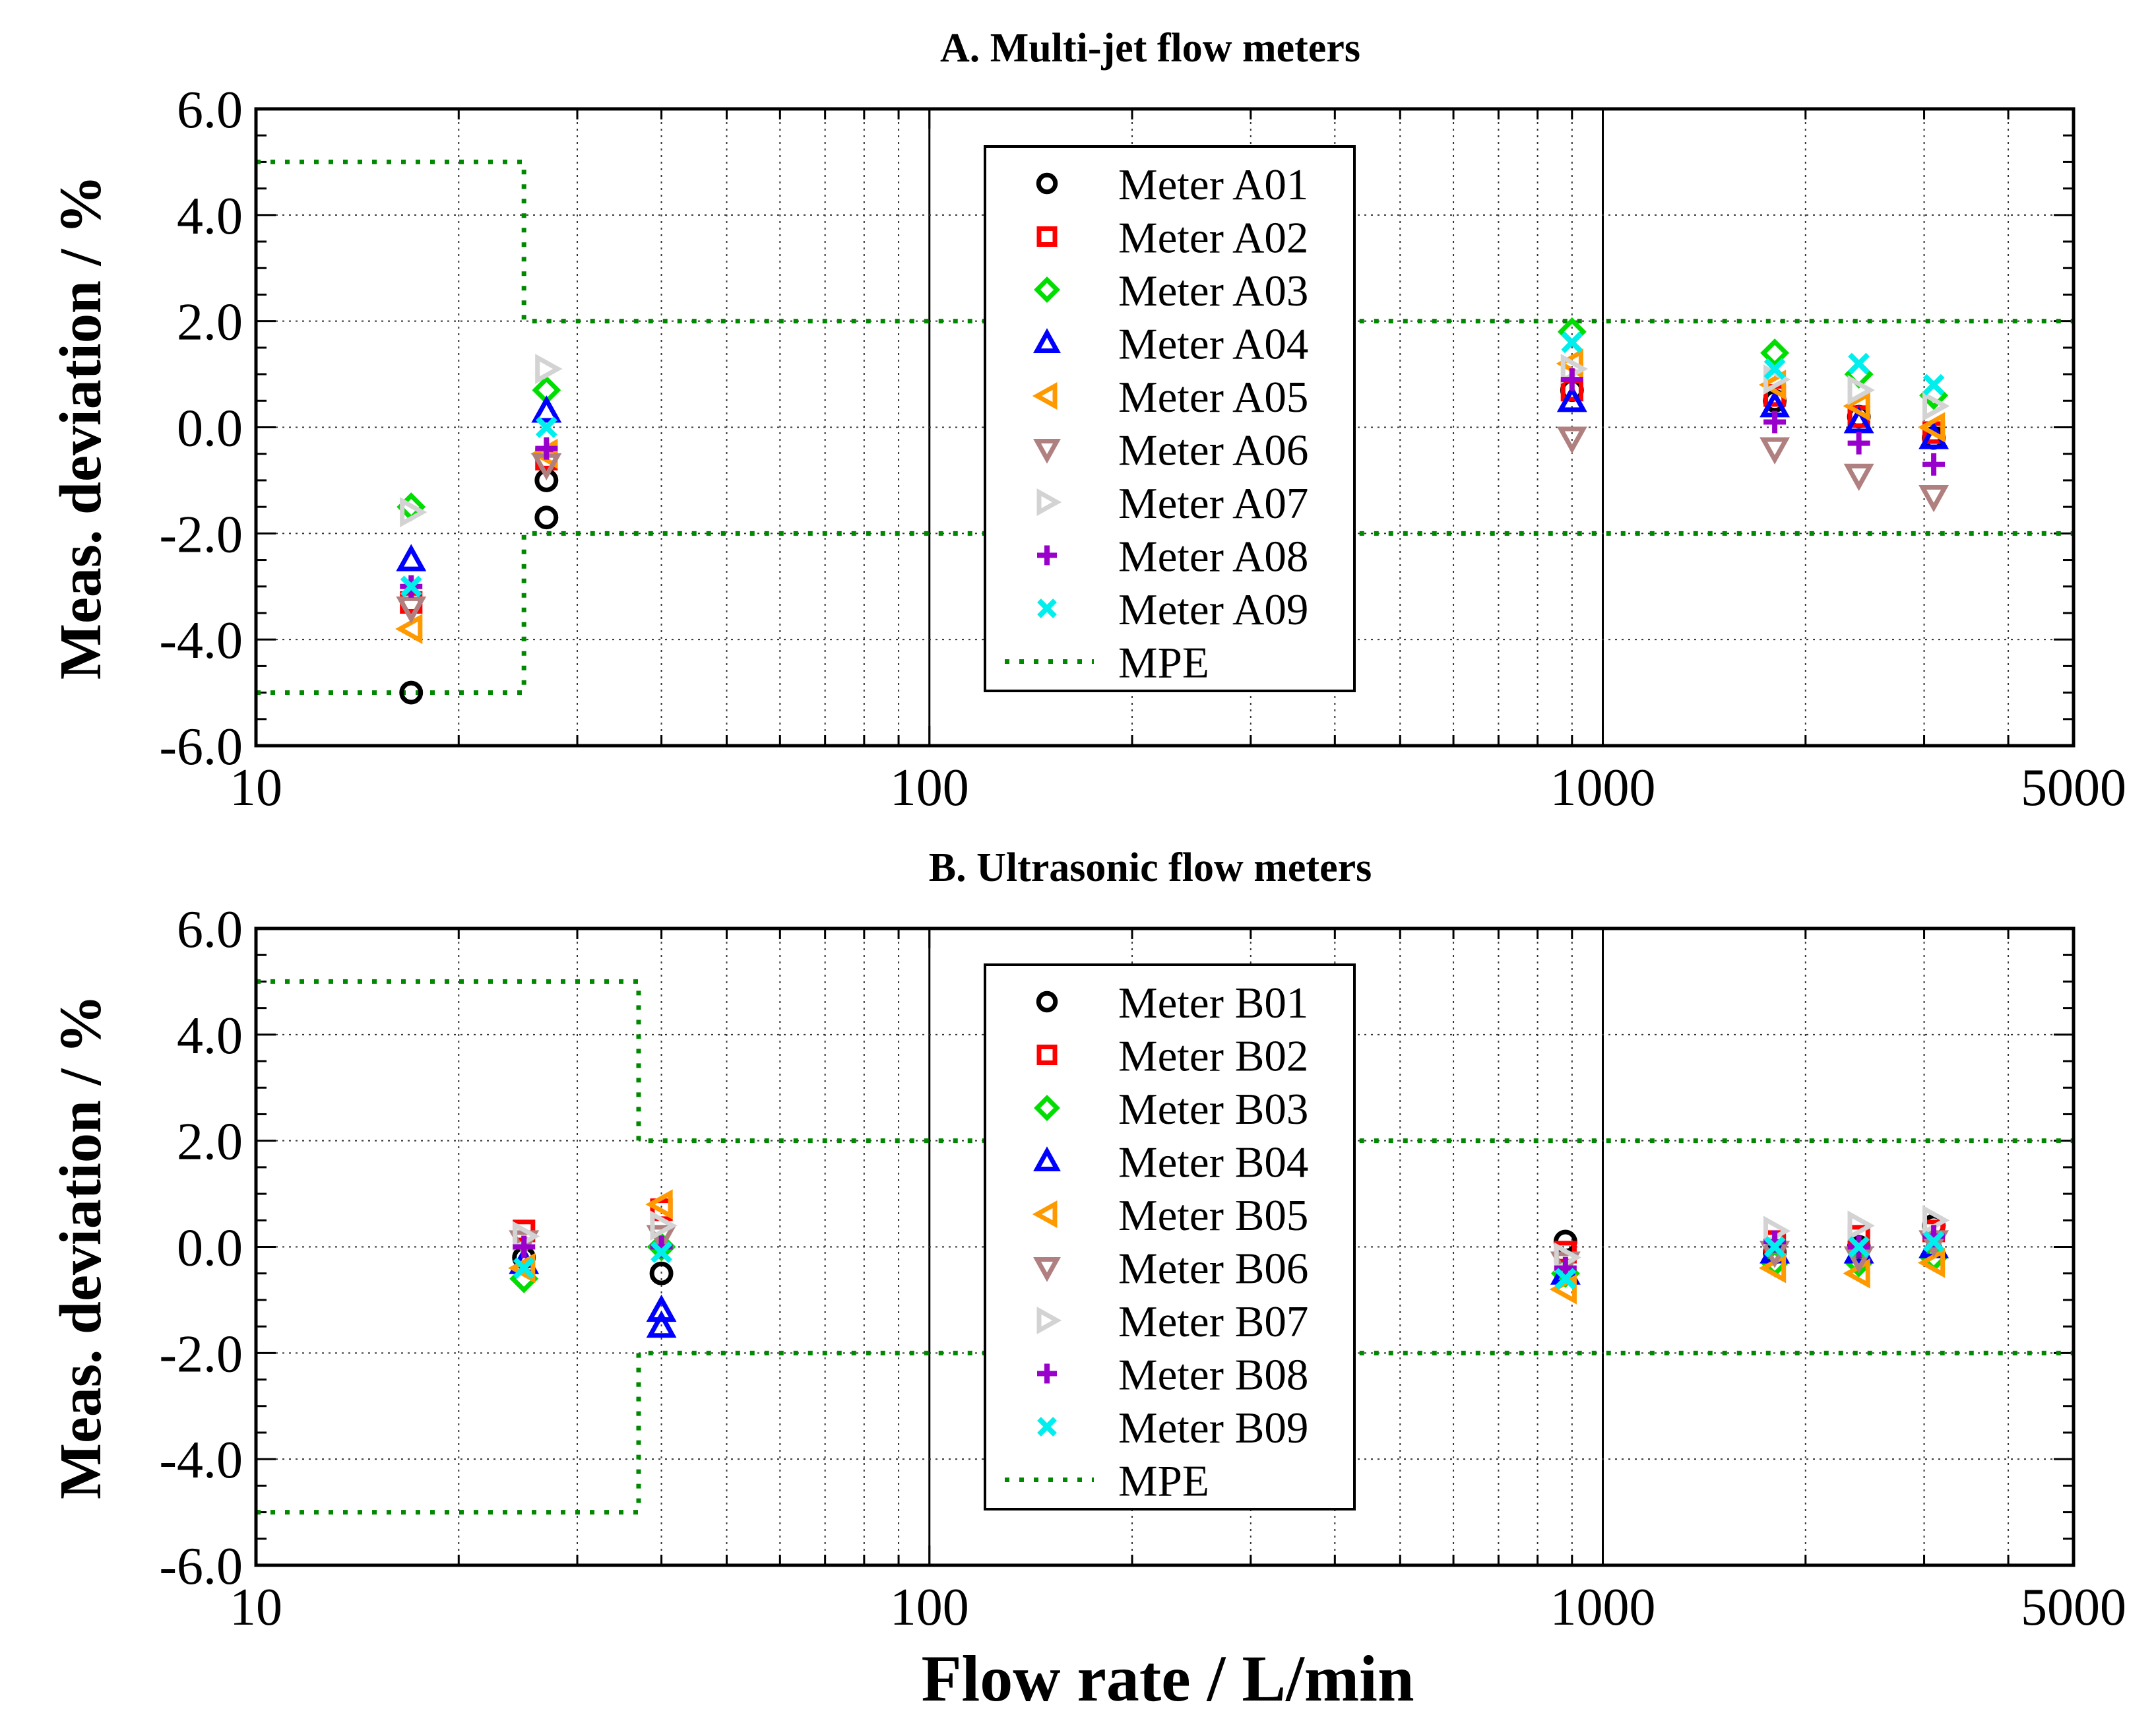  Describe the element at coordinates (210, 1142) in the screenshot. I see `y-tick-label: 2.0` at that location.